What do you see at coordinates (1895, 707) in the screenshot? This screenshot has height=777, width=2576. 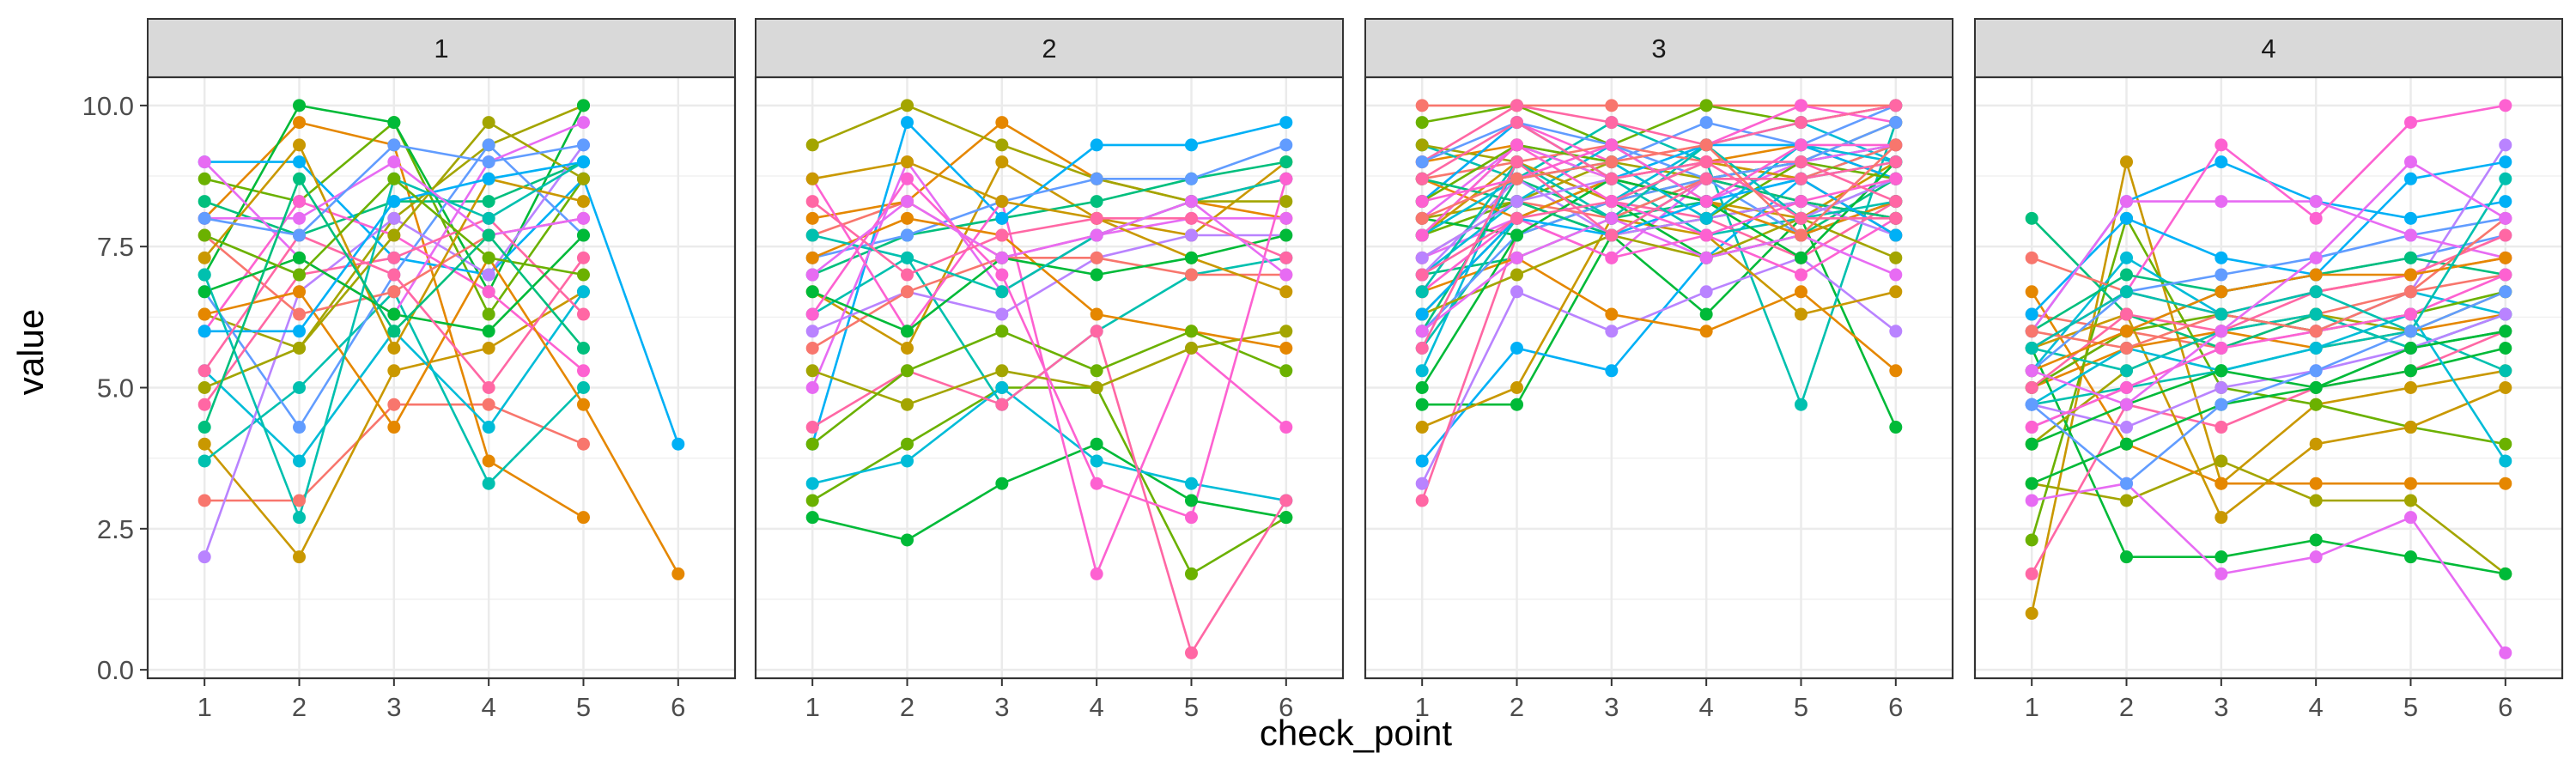 I see `x-tick-label: 6` at bounding box center [1895, 707].